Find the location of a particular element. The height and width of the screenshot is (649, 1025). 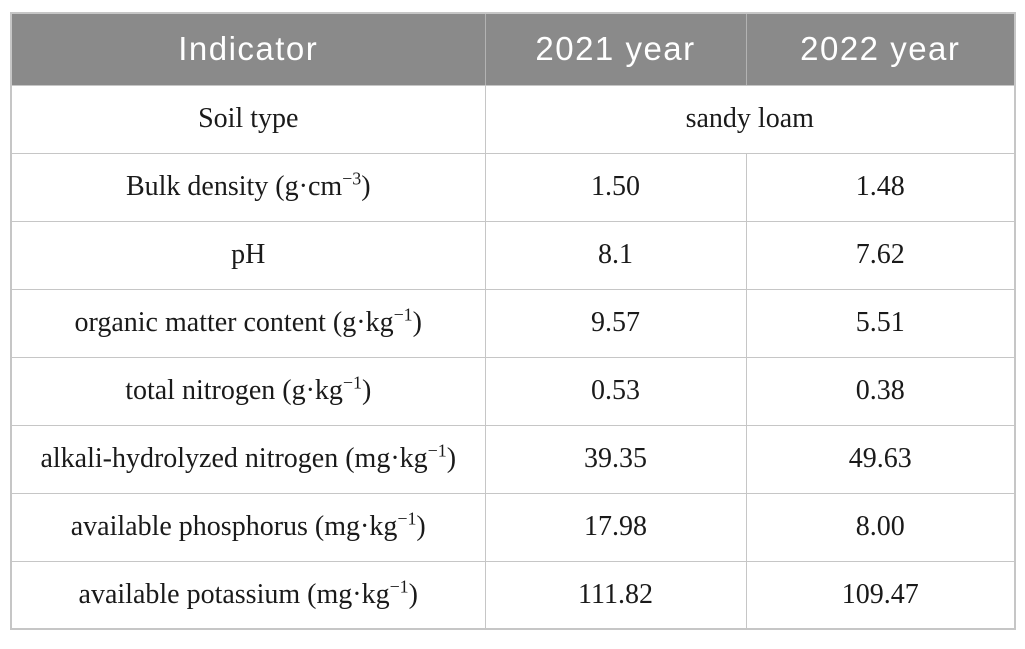

row-label-soil-type: Soil type is located at coordinates (248, 119).